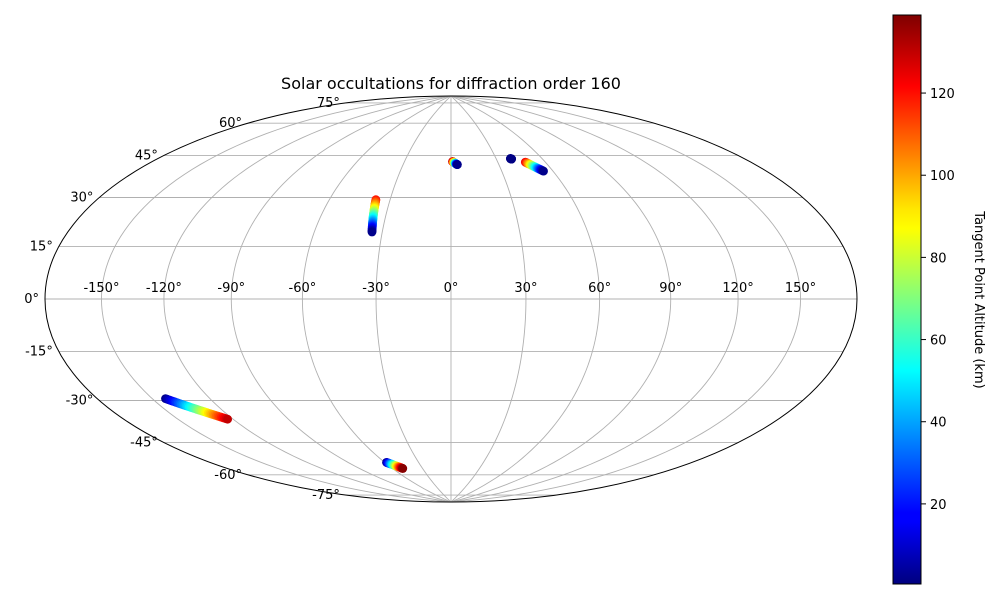 The image size is (1000, 600). Describe the element at coordinates (231, 288) in the screenshot. I see `longitude-tick-label: -90°` at that location.